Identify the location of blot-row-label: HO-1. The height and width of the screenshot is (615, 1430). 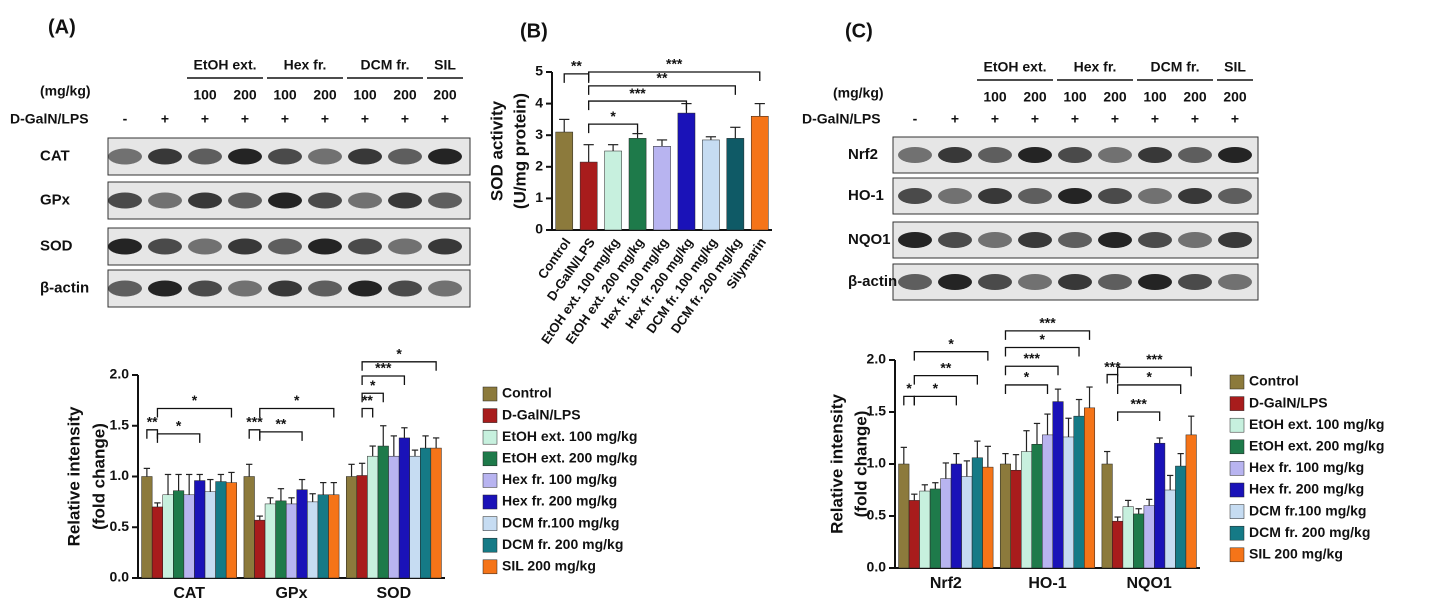
(866, 195).